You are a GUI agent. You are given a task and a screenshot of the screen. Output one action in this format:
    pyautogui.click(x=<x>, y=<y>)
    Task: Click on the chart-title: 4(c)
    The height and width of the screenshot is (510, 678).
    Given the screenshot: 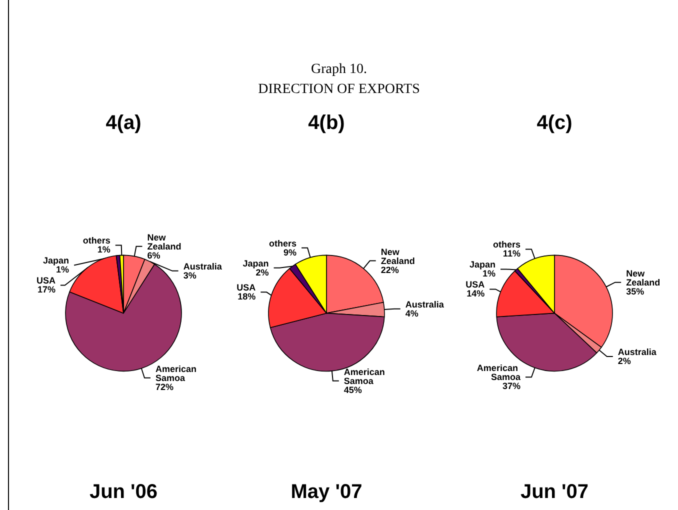 What is the action you would take?
    pyautogui.click(x=554, y=123)
    